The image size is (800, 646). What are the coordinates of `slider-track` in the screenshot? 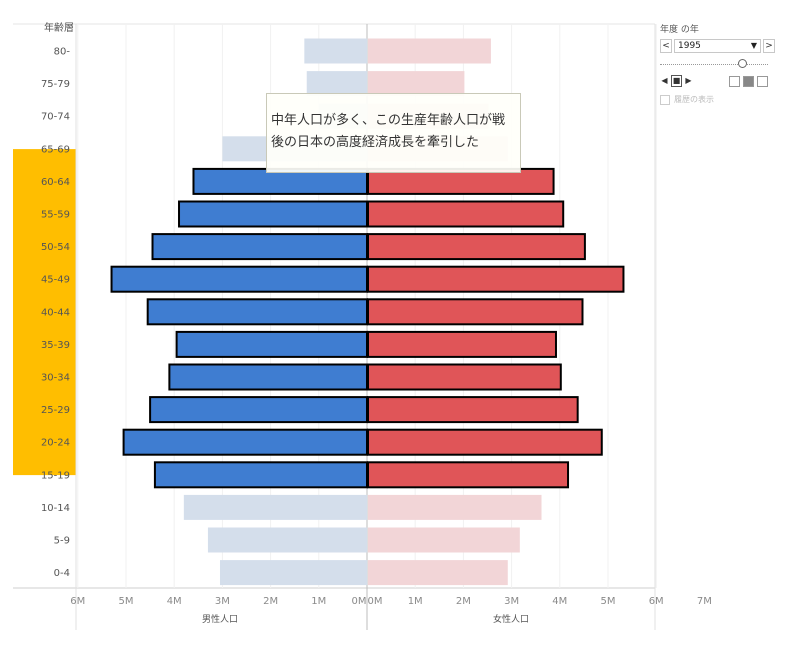 It's located at (714, 64).